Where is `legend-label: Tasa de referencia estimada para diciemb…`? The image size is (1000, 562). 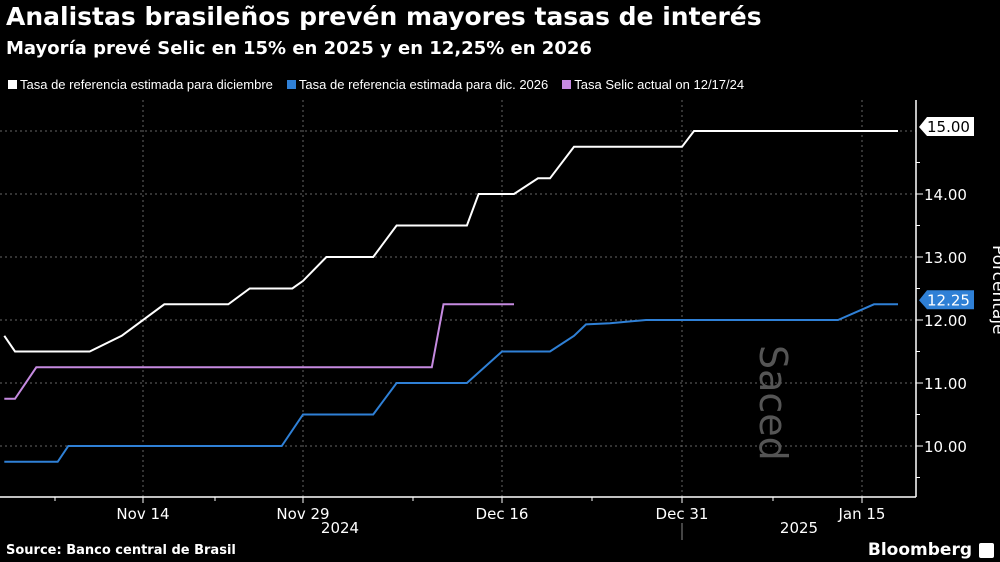 legend-label: Tasa de referencia estimada para diciemb… is located at coordinates (146, 84).